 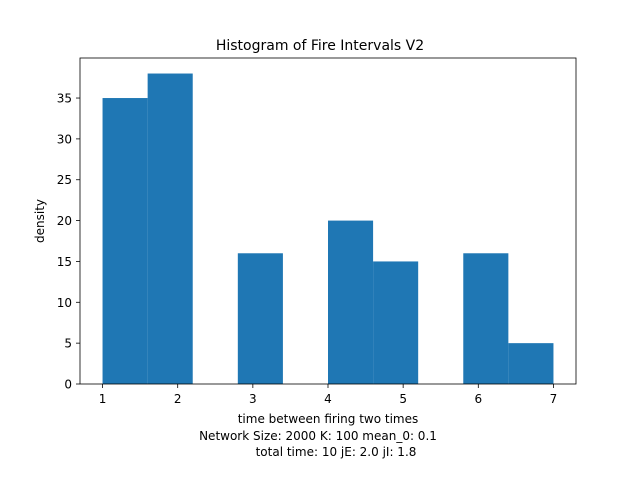 What do you see at coordinates (40, 221) in the screenshot?
I see `y-axis-label: density` at bounding box center [40, 221].